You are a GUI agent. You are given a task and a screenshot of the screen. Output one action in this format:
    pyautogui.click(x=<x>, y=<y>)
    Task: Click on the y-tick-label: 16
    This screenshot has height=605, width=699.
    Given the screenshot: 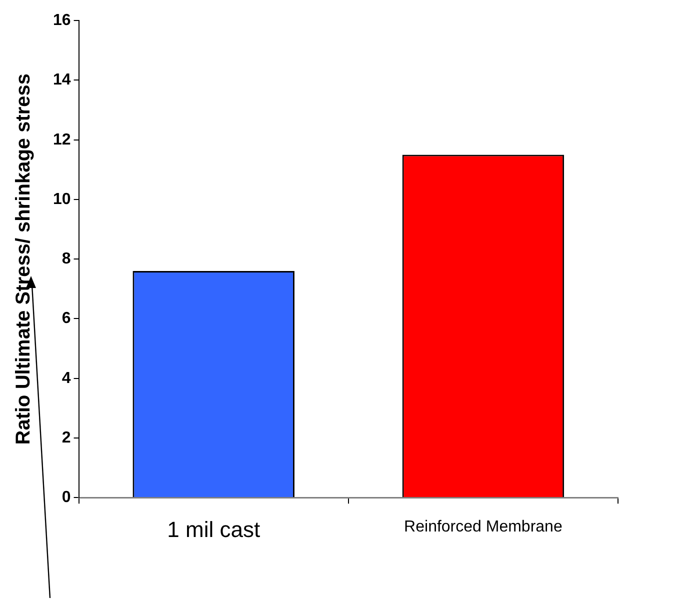 What is the action you would take?
    pyautogui.click(x=62, y=21)
    